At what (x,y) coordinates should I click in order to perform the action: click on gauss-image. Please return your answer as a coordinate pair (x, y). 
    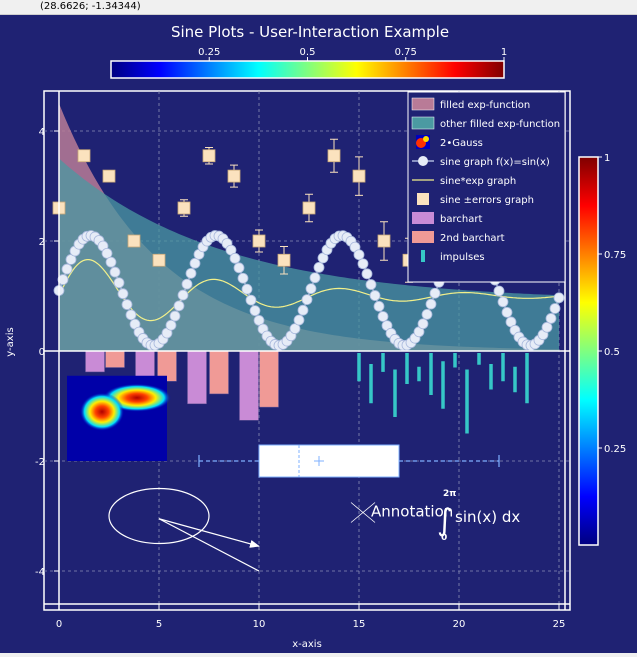
    Looking at the image, I should click on (119, 418).